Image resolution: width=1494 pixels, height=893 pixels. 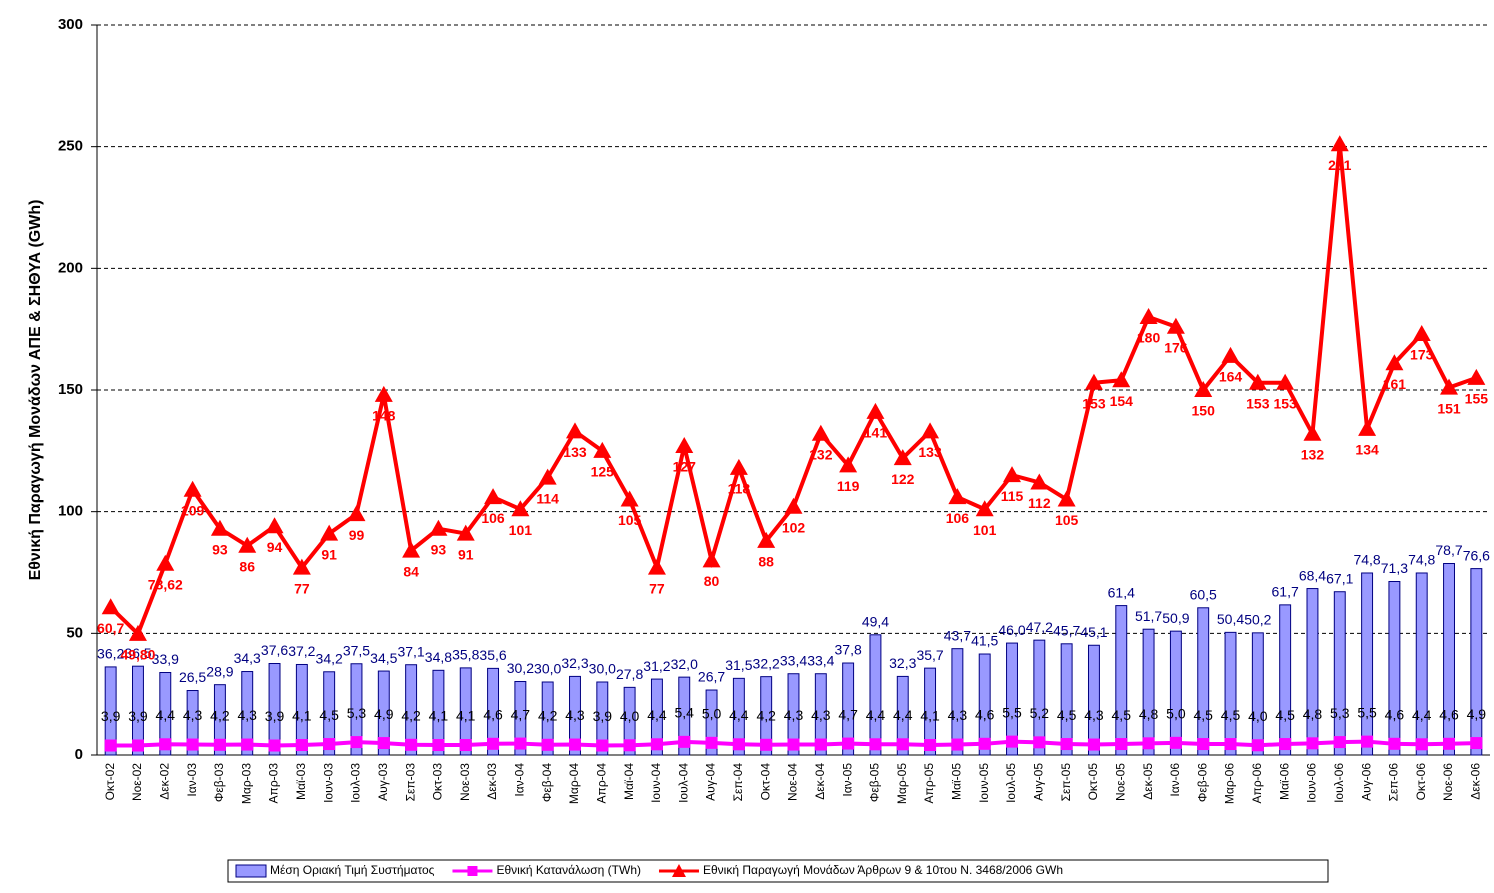 I want to click on data-label: 77, so click(x=302, y=588).